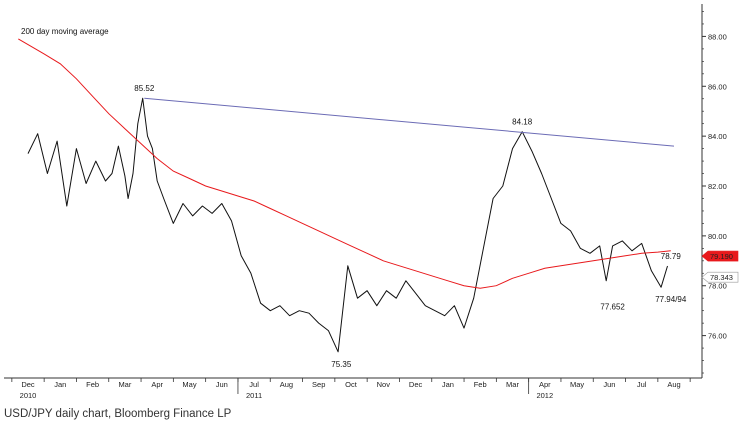 The height and width of the screenshot is (429, 749). Describe the element at coordinates (717, 336) in the screenshot. I see `y-tick-label: 76.00` at that location.